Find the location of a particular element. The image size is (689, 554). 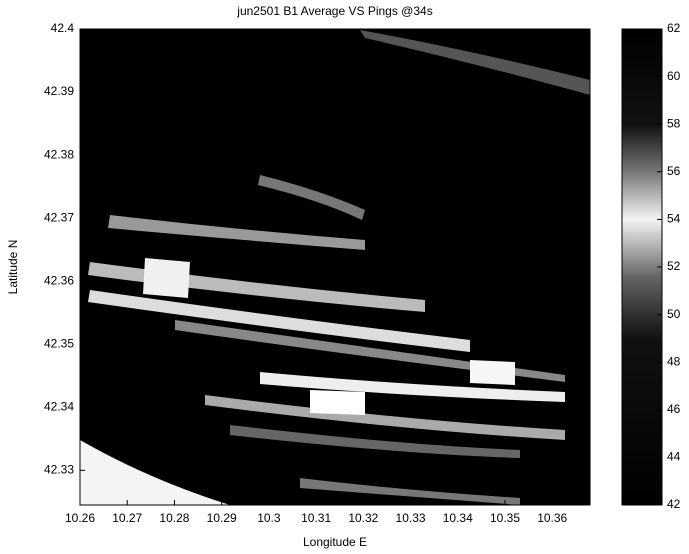

x-tick-label: 10.26 is located at coordinates (80, 518).